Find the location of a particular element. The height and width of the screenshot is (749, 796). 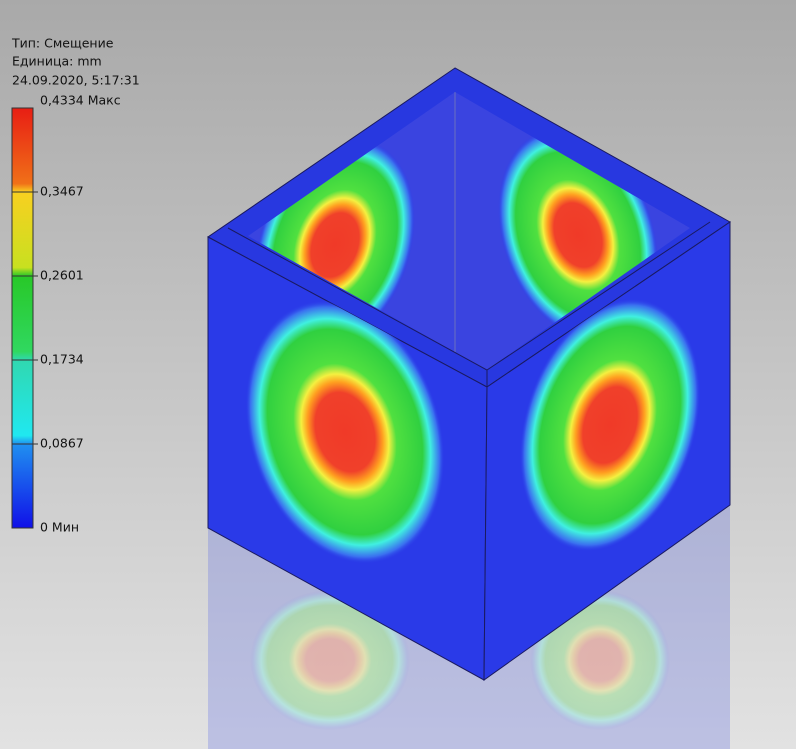

color-bar is located at coordinates (22, 318).